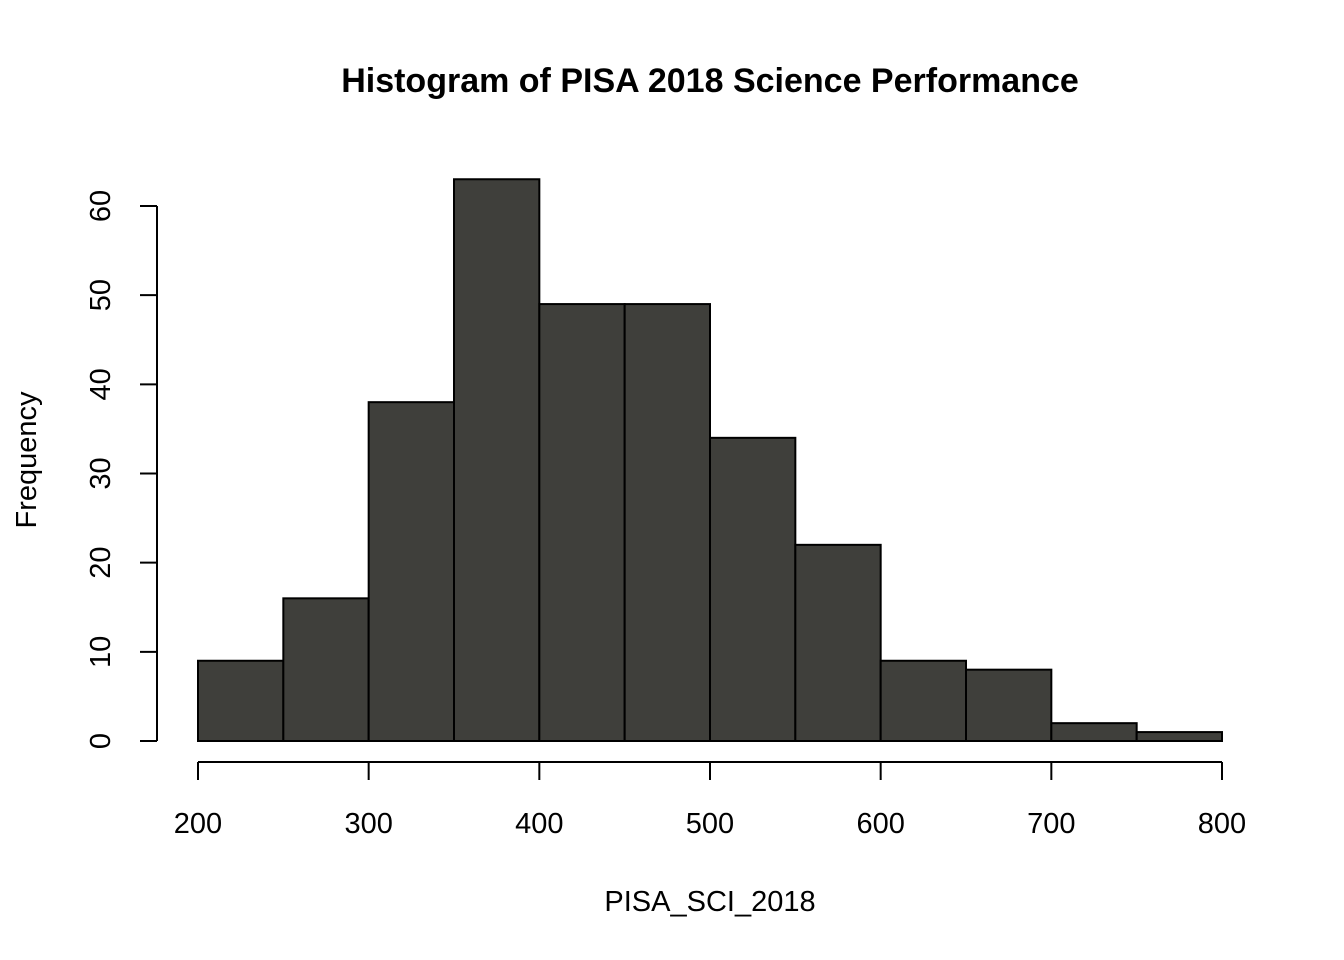  I want to click on y-tick-label-10: 10, so click(101, 652).